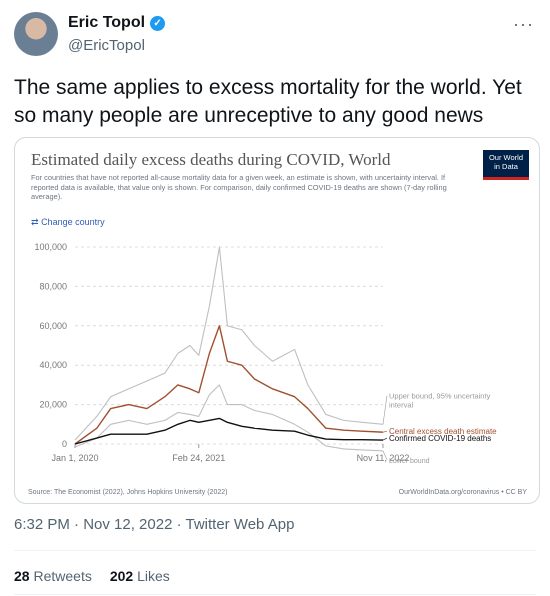 The image size is (550, 596). I want to click on chart-url: OurWorldInData.org/coronavirus • CC BY, so click(462, 492).